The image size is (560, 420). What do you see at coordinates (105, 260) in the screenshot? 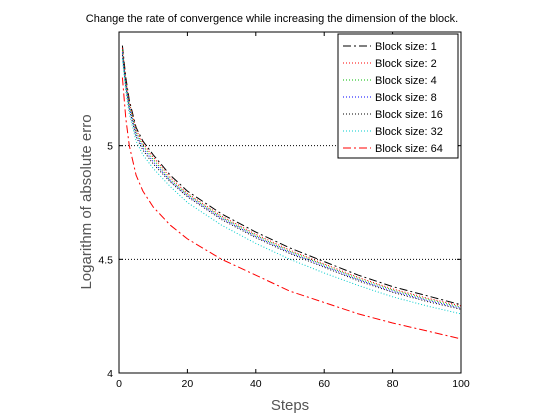
I see `y-tick-label-1: 4.5` at bounding box center [105, 260].